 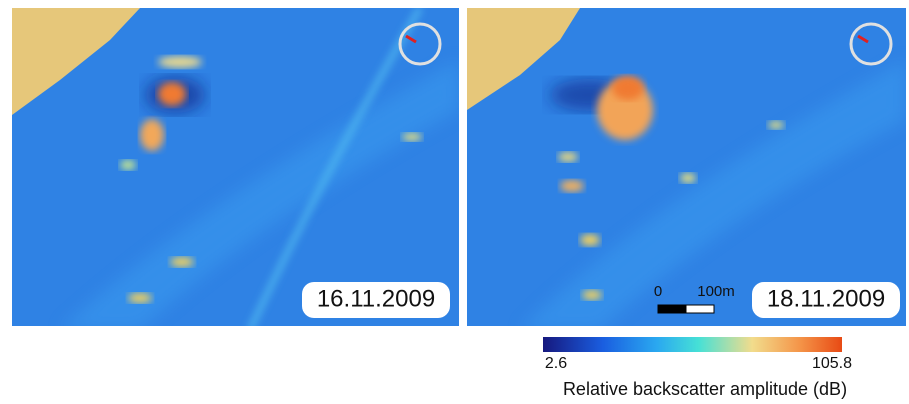 I want to click on date-label: 18.11.2009, so click(x=826, y=298).